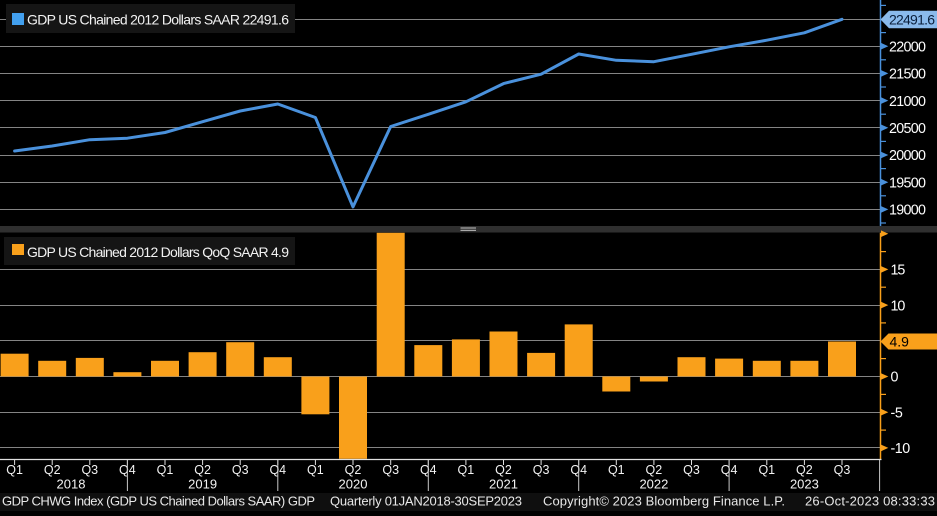 This screenshot has height=516, width=937. What do you see at coordinates (897, 413) in the screenshot?
I see `svg-text: -5` at bounding box center [897, 413].